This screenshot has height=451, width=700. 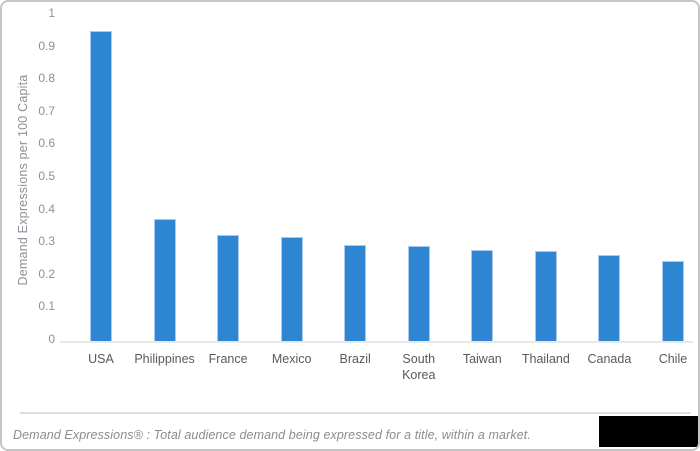 What do you see at coordinates (46, 143) in the screenshot?
I see `y-axis-tick-label: 0.6` at bounding box center [46, 143].